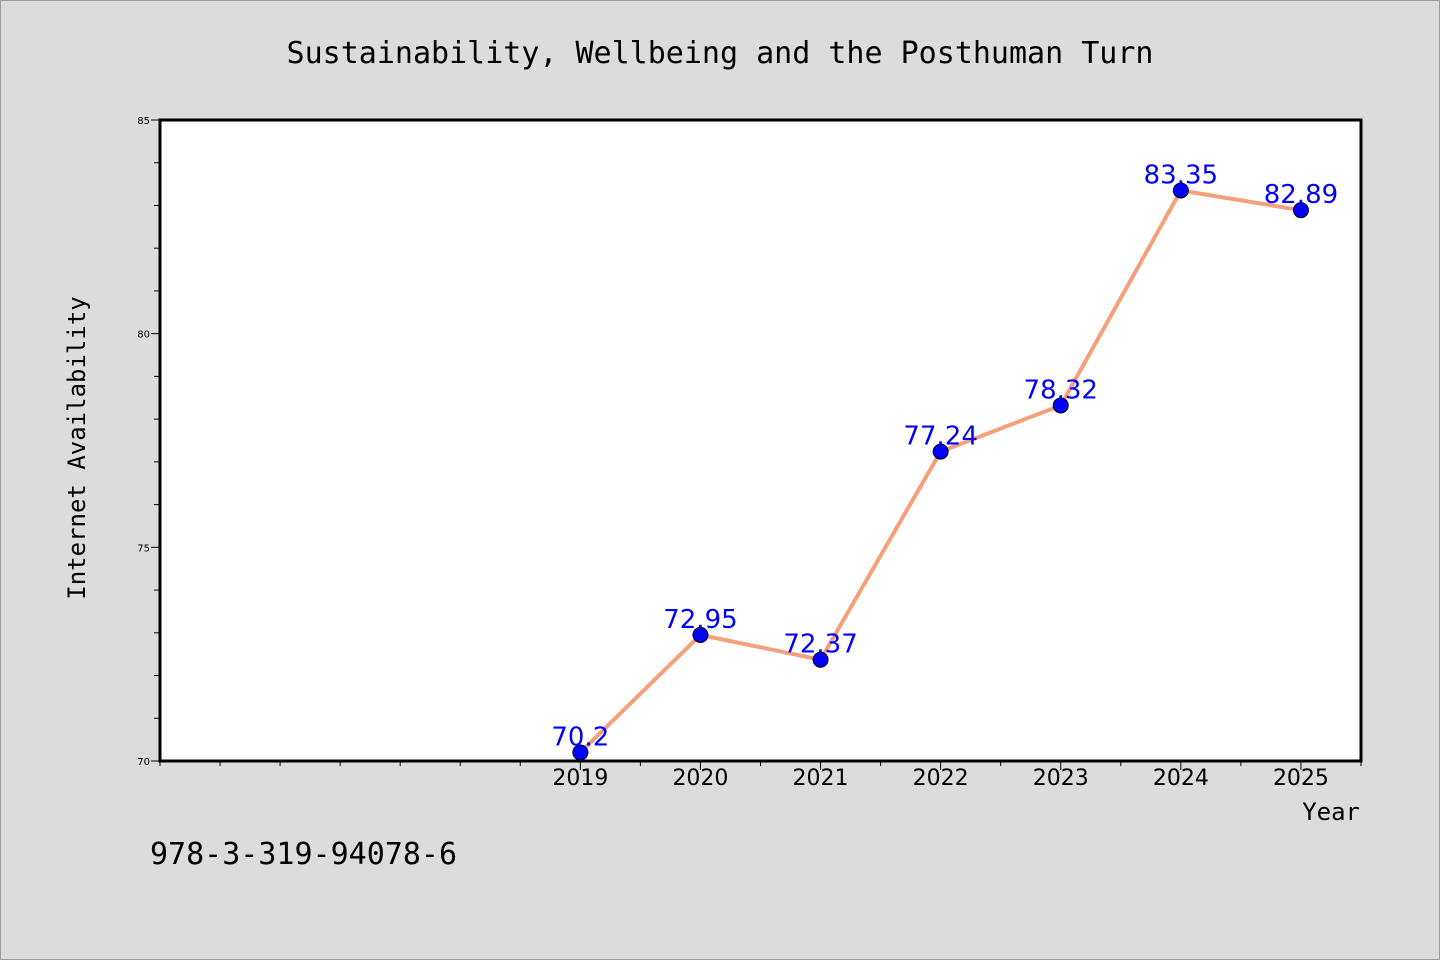  I want to click on data-label: 83.35, so click(1181, 176).